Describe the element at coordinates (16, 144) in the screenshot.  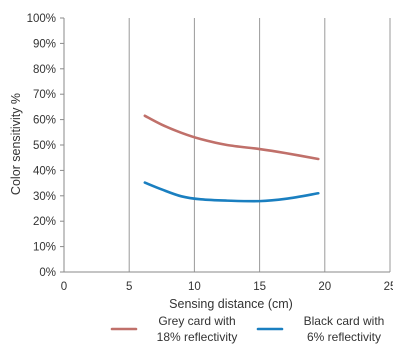
I see `y-axis-title: Color sensitivity %` at that location.